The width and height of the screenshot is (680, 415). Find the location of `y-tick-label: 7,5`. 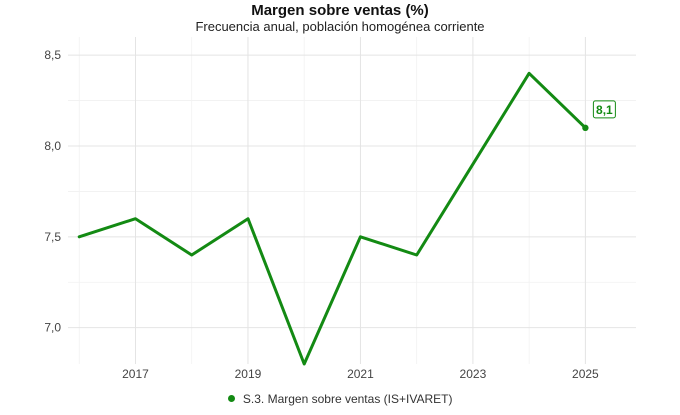

y-tick-label: 7,5 is located at coordinates (52, 237).